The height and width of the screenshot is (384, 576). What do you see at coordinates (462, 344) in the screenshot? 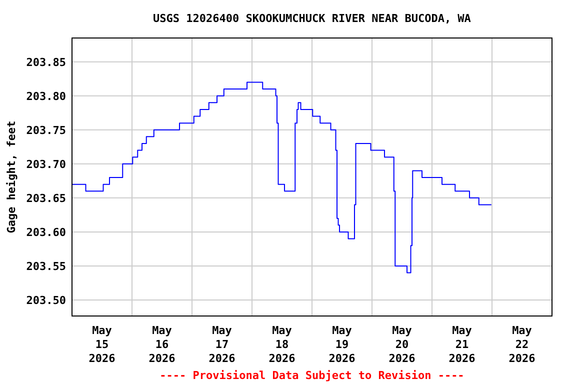
I see `x-tick-label: May 21 2026` at bounding box center [462, 344].